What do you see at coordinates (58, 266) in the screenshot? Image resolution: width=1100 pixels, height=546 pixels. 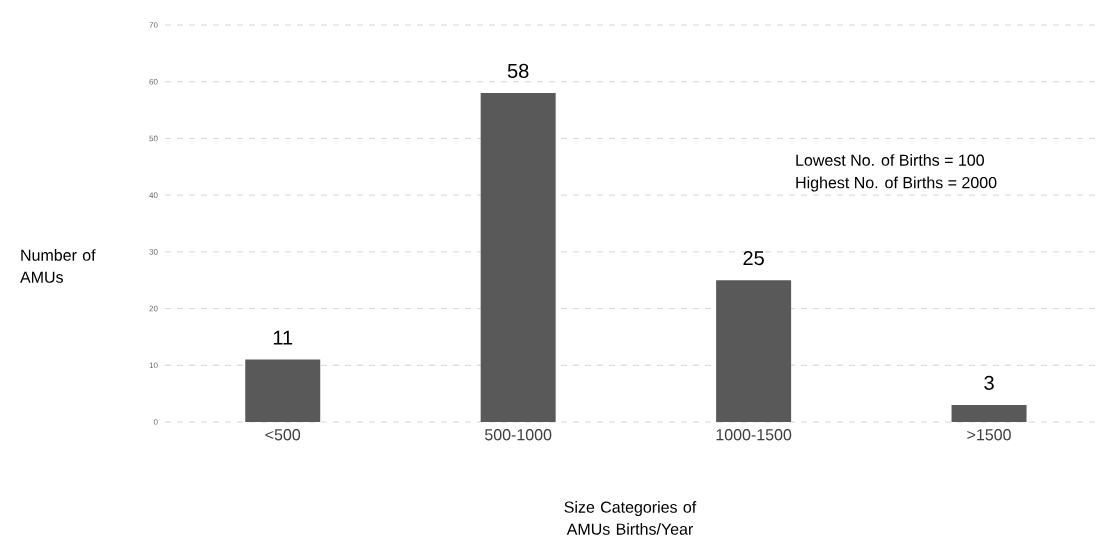 I see `y-axis-title: Number of AMUs` at bounding box center [58, 266].